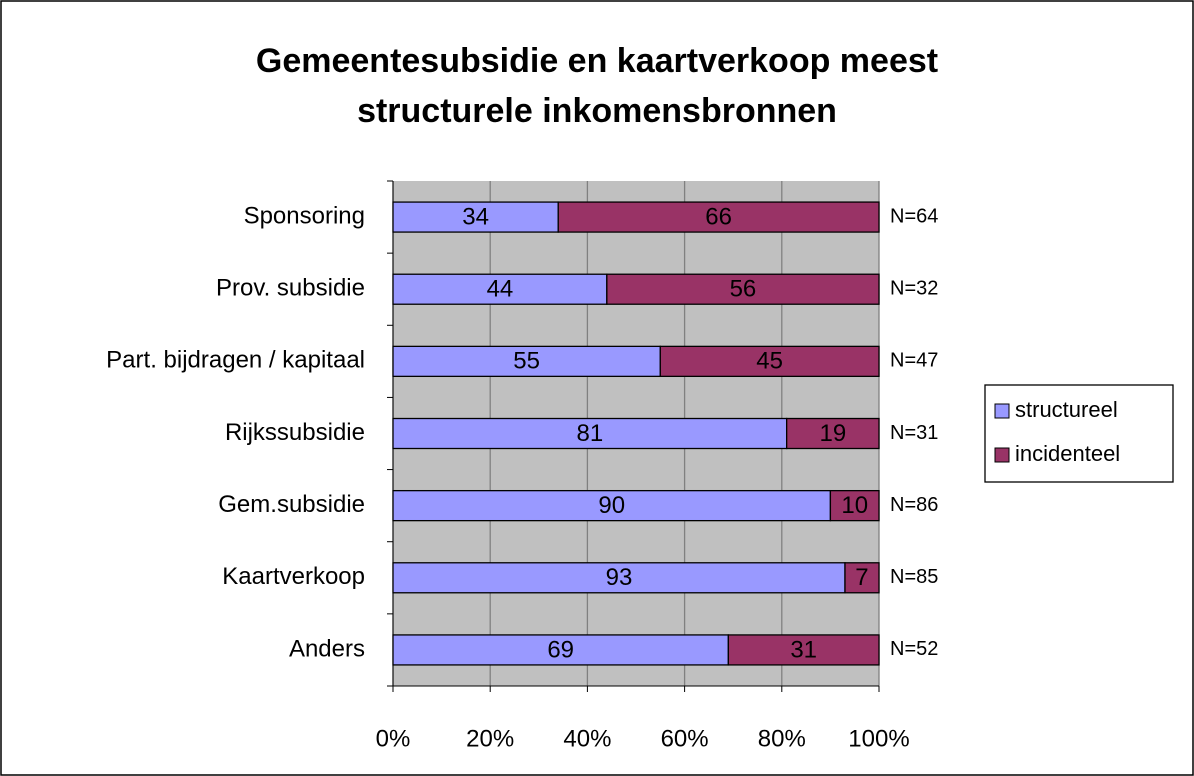  What do you see at coordinates (685, 738) in the screenshot?
I see `x-tick-label: 60%` at bounding box center [685, 738].